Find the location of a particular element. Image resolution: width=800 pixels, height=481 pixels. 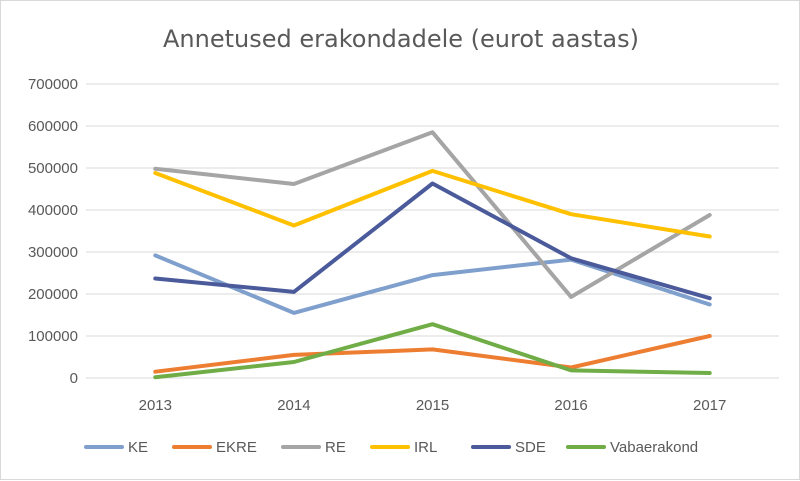

legend-label-ke: KE is located at coordinates (138, 447).